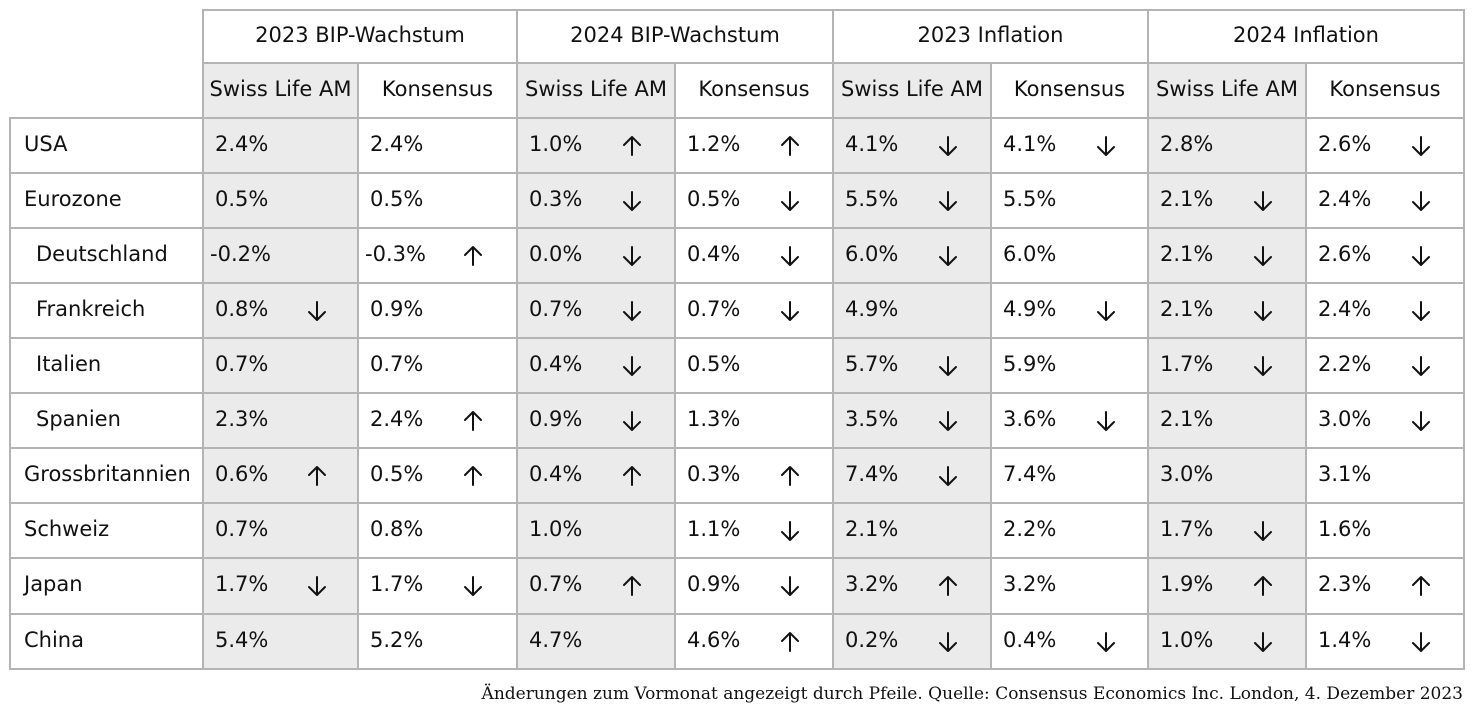 Image resolution: width=1474 pixels, height=713 pixels. I want to click on subheader-cell, so click(596, 90).